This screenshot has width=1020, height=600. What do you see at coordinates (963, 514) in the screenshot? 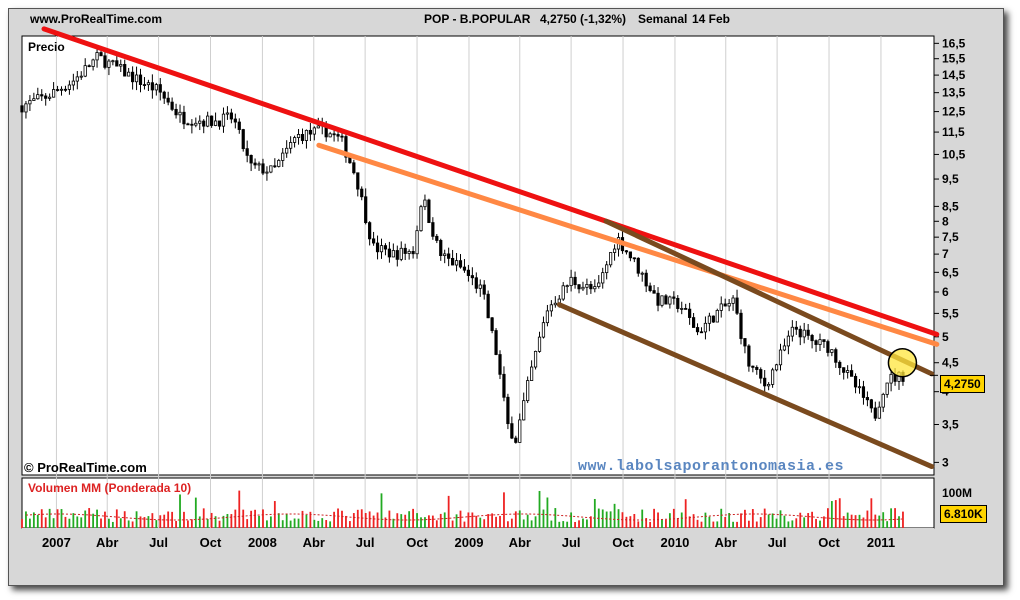
I see `last-volume-badge: 6.810K` at bounding box center [963, 514].